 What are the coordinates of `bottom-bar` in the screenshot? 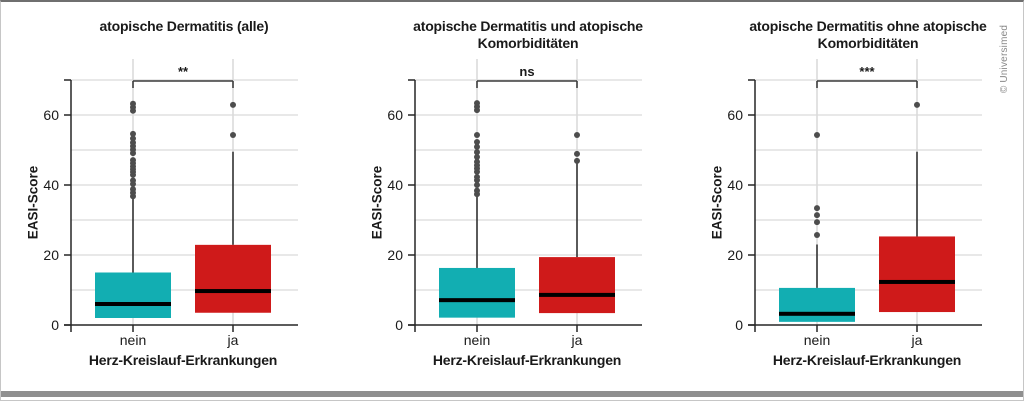 It's located at (512, 394).